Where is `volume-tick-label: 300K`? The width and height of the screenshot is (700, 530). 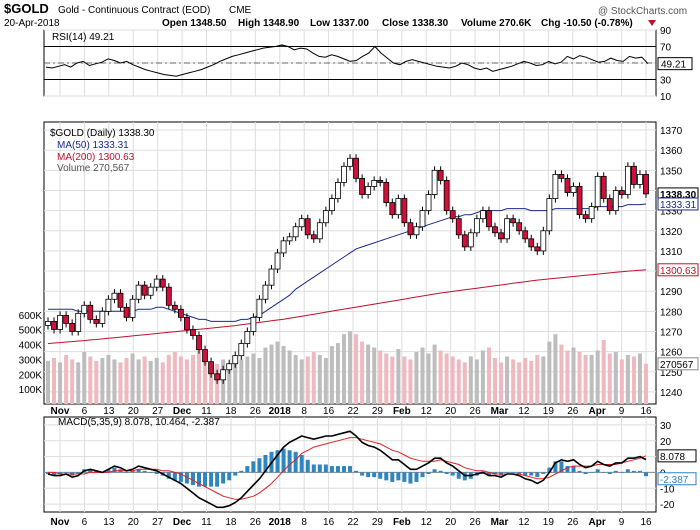 volume-tick-label: 300K is located at coordinates (31, 360).